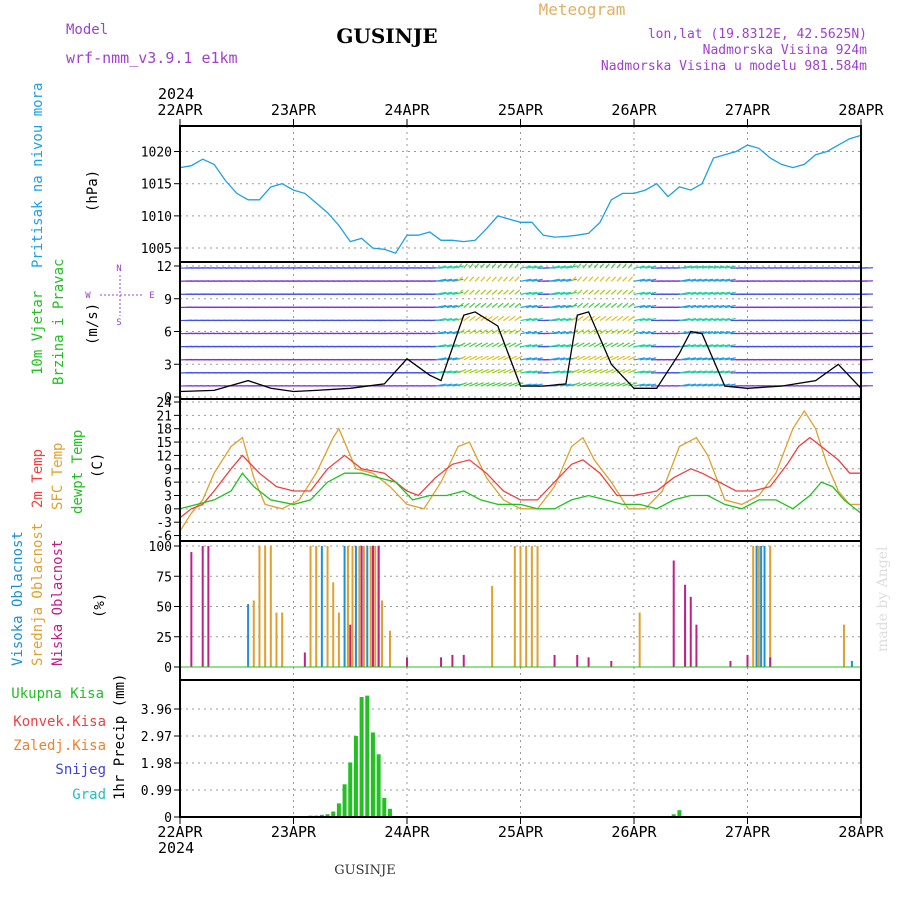 The image size is (900, 900). What do you see at coordinates (164, 267) in the screenshot?
I see `wind-ytick-label: 12` at bounding box center [164, 267].